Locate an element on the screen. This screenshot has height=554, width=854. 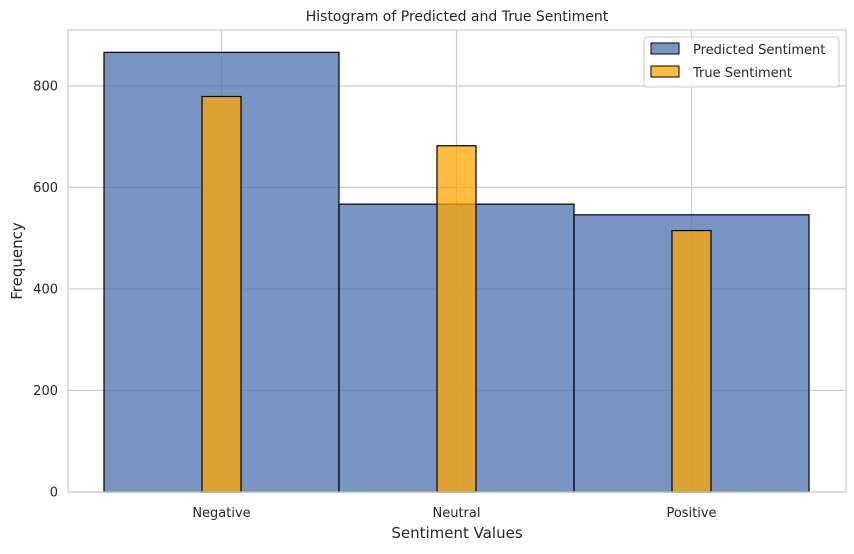
legend-box is located at coordinates (741, 62).